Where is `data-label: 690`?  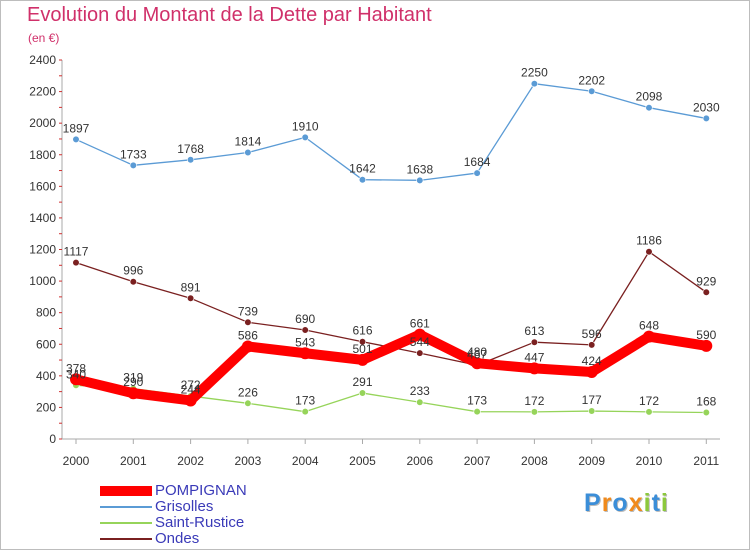 data-label: 690 is located at coordinates (305, 319).